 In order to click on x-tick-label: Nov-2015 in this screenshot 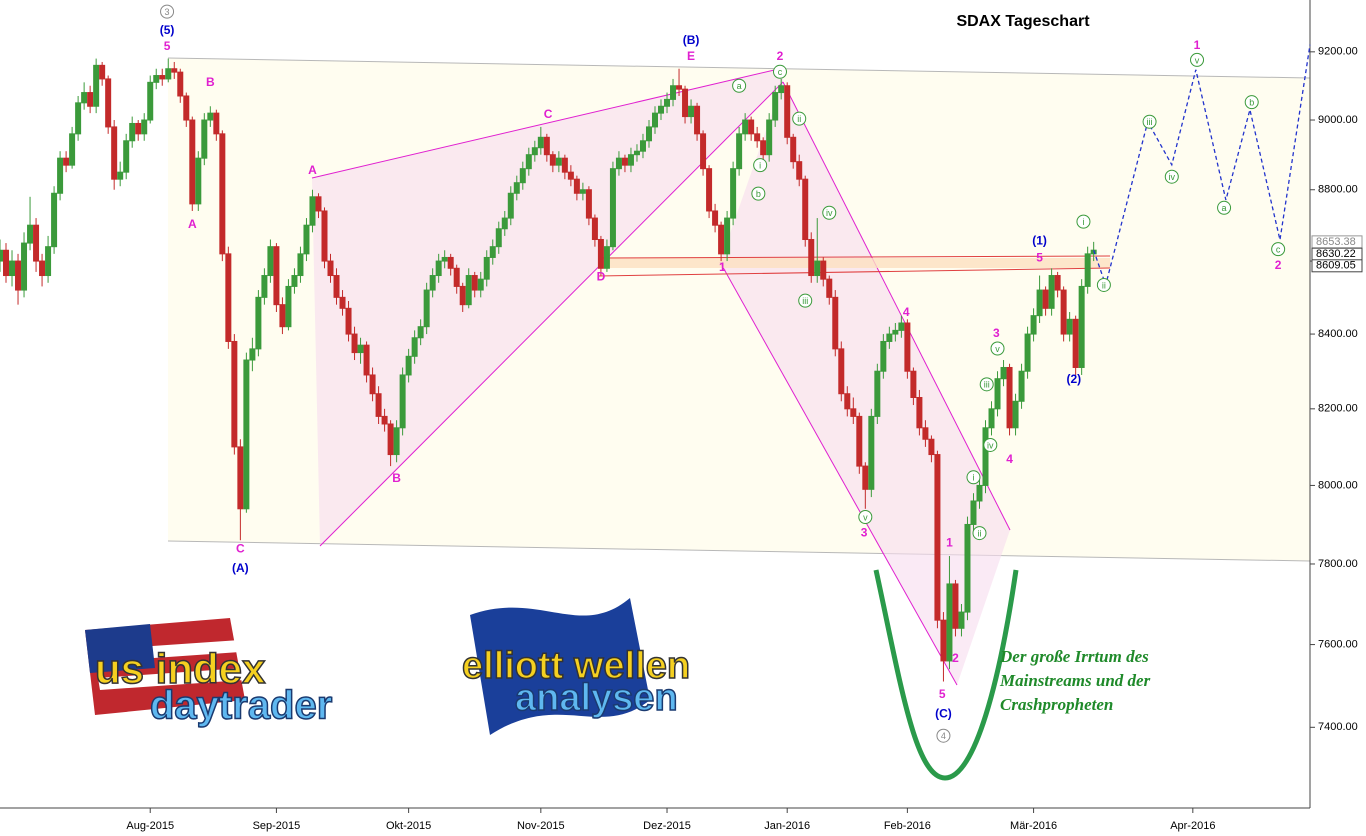, I will do `click(541, 826)`.